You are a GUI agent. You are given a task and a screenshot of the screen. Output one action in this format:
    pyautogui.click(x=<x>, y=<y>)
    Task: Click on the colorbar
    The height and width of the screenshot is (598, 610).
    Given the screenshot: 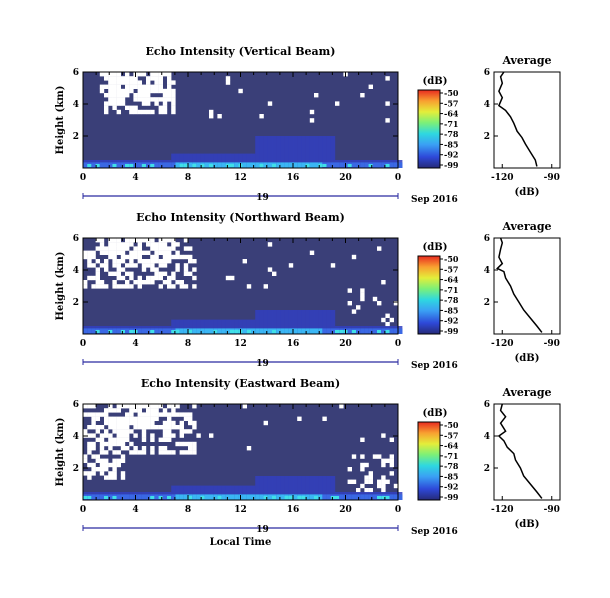 What is the action you would take?
    pyautogui.click(x=429, y=461)
    